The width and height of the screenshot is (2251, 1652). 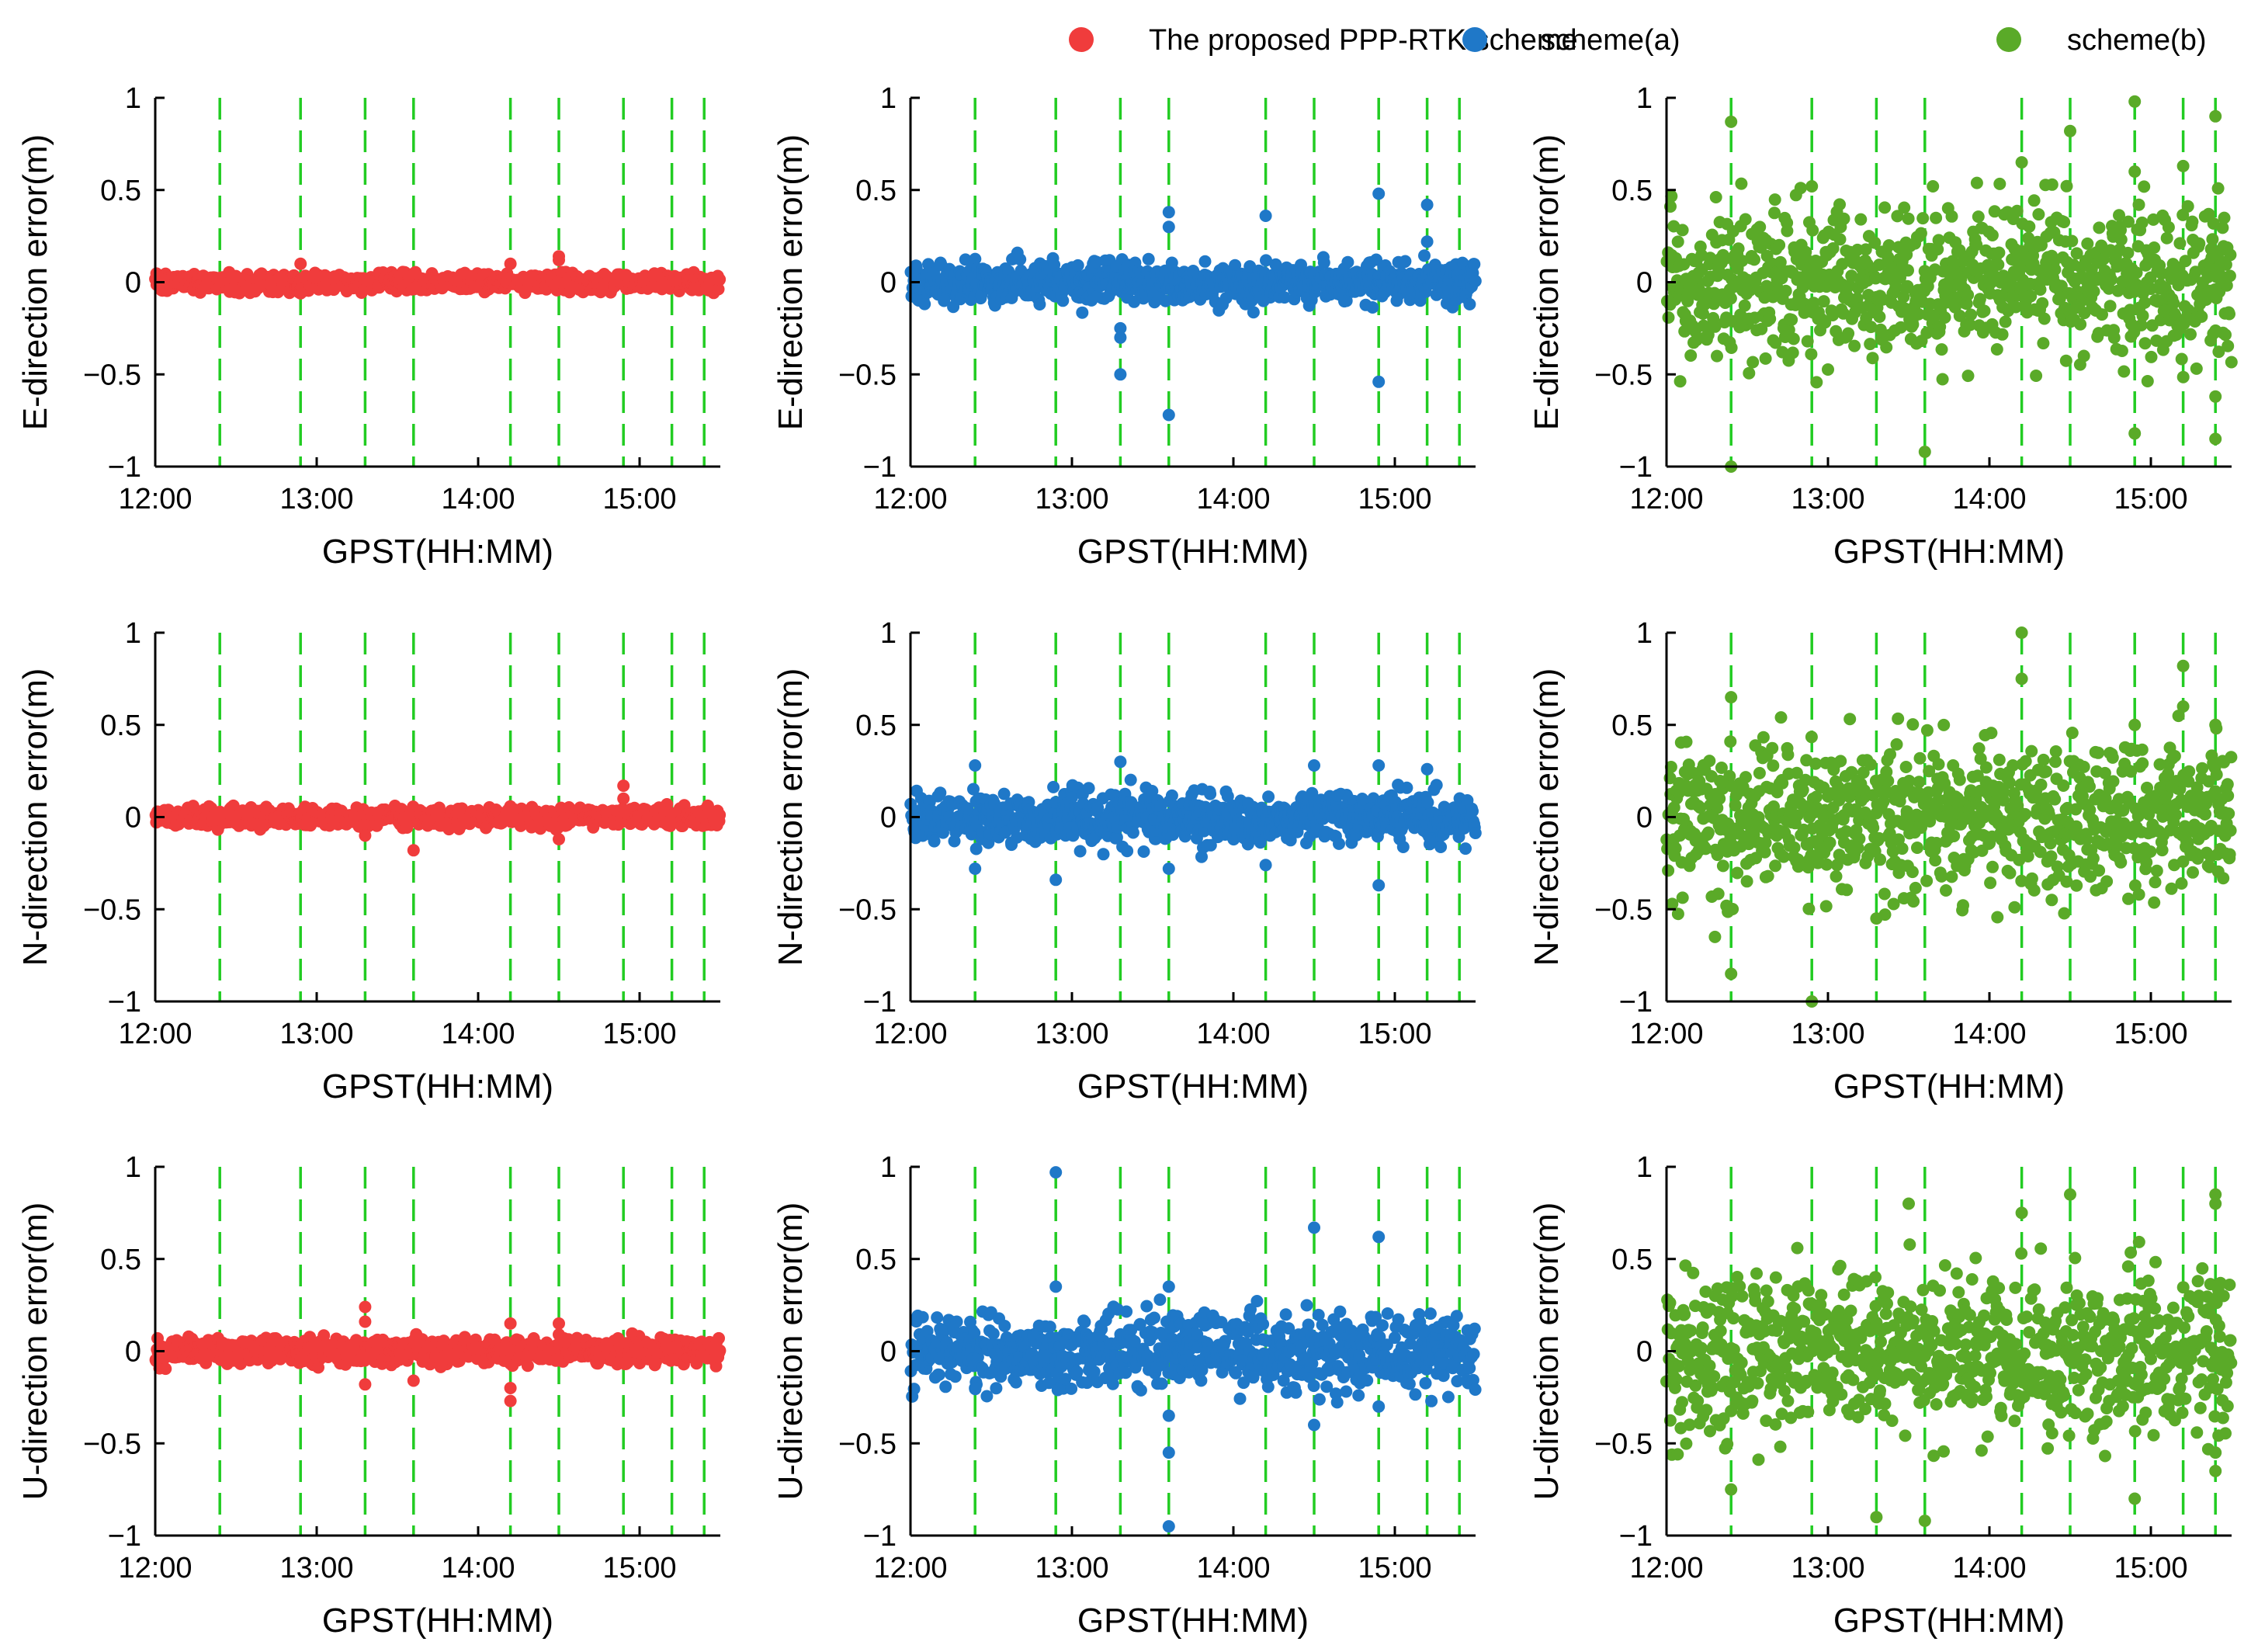 What do you see at coordinates (1475, 39) in the screenshot?
I see `legend-marker-scheme-a` at bounding box center [1475, 39].